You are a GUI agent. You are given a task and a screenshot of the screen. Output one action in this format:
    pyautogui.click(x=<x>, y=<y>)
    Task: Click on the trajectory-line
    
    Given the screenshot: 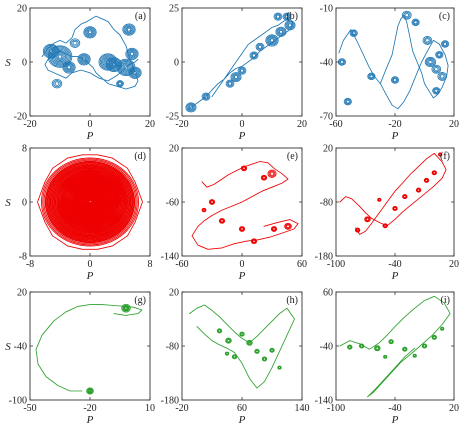 What is the action you would take?
    pyautogui.click(x=90, y=202)
    